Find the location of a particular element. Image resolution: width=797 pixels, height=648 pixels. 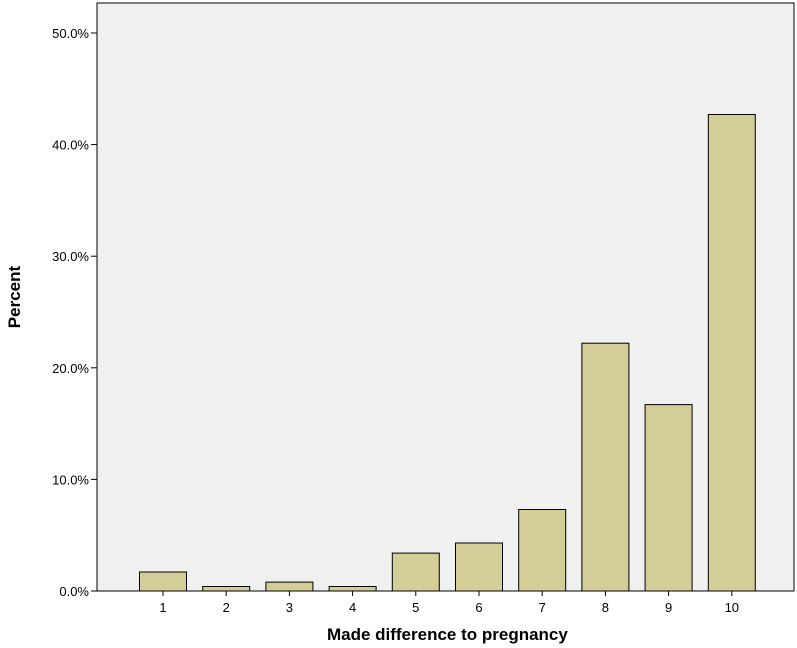

y-axis-ticks: 0.0% 10.0% 20.0% 30.0% 40.0% 50.0% is located at coordinates (74, 312).